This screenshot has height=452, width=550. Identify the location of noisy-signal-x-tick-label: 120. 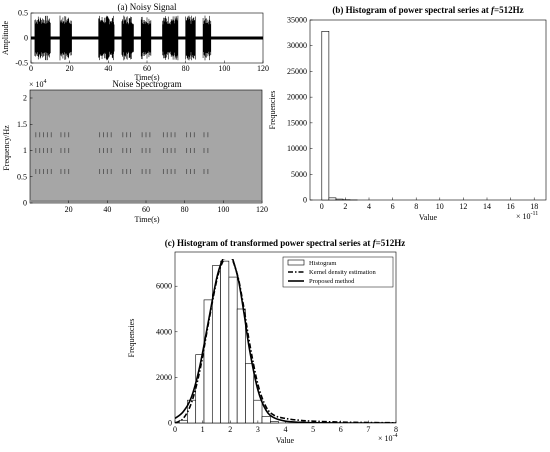
(263, 68).